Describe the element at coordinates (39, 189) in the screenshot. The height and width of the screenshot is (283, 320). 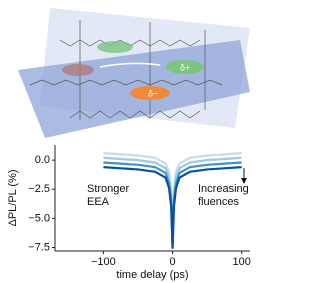
I see `y-tick-label: −2.5` at that location.